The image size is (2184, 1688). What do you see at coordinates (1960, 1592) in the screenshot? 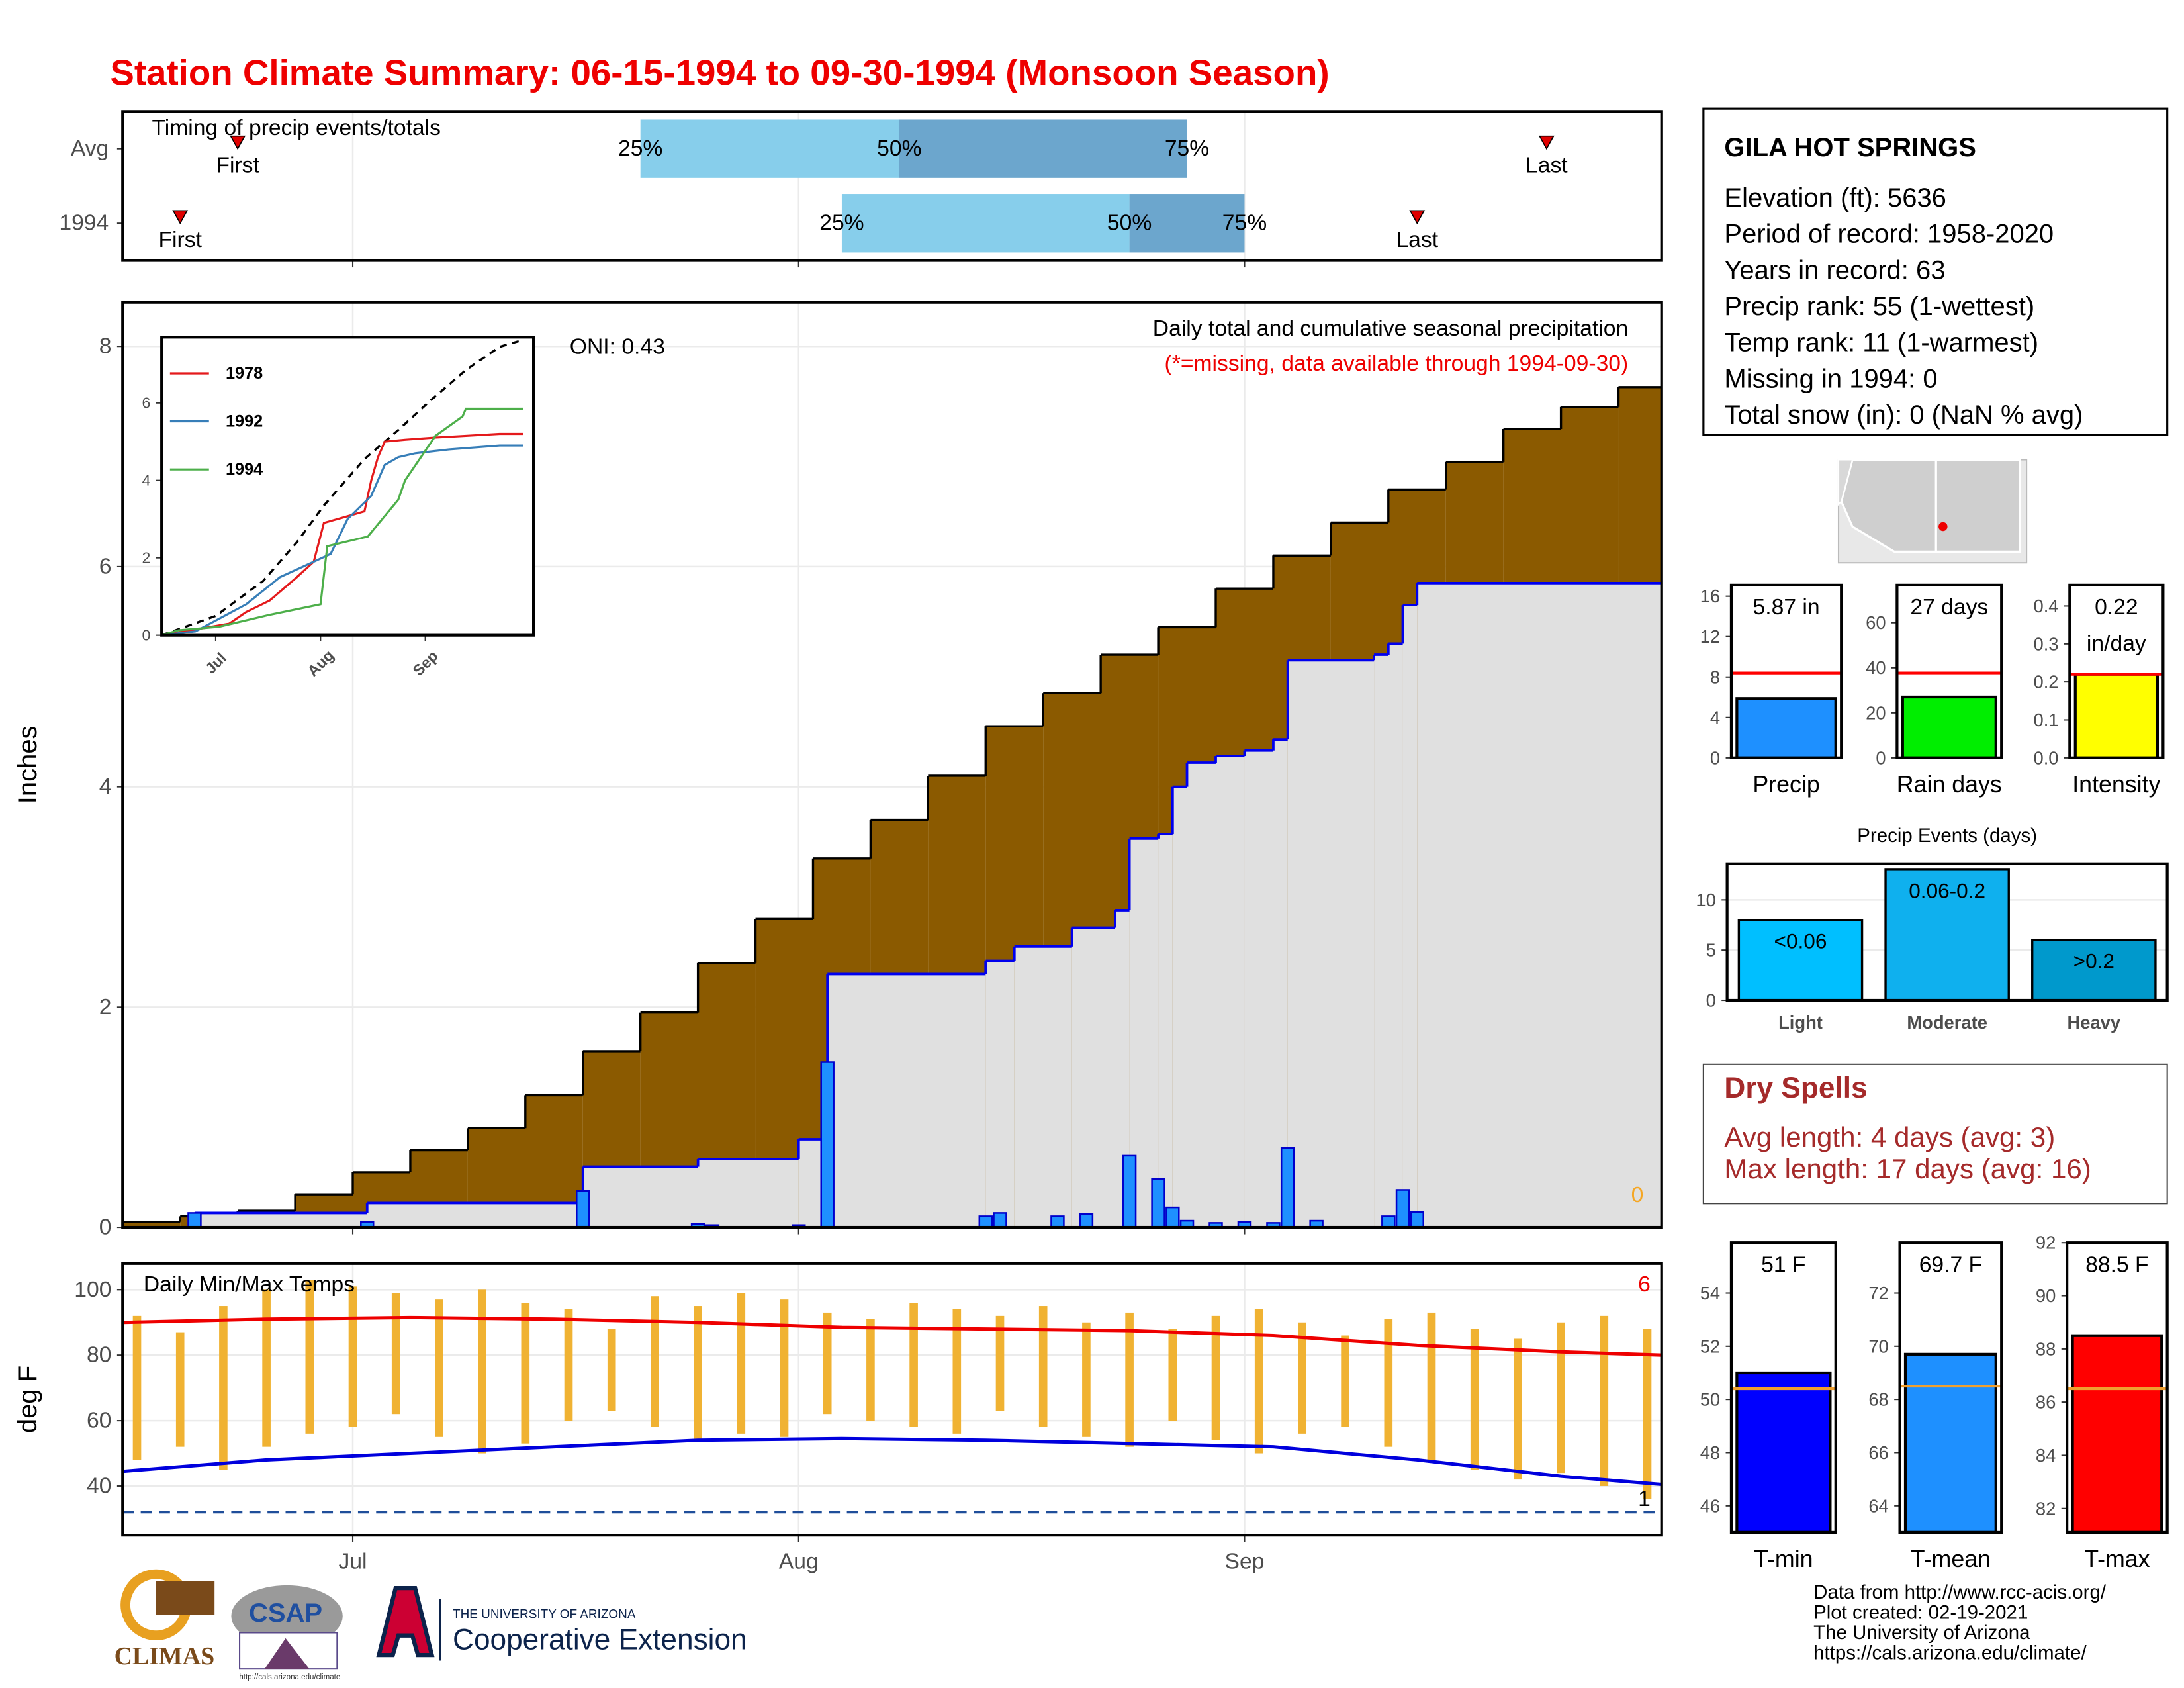
I see `credit-line: Data from http://www.rcc-acis.org/` at bounding box center [1960, 1592].